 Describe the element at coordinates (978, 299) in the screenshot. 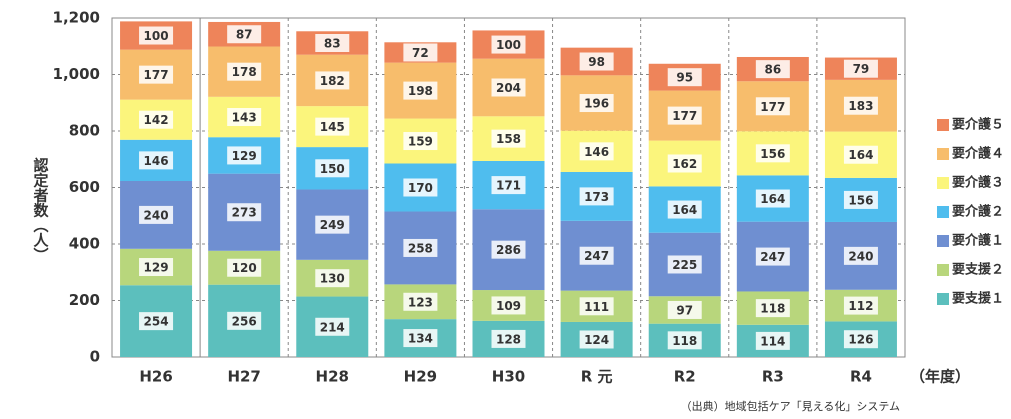

I see `legend-label: 要支援１` at that location.